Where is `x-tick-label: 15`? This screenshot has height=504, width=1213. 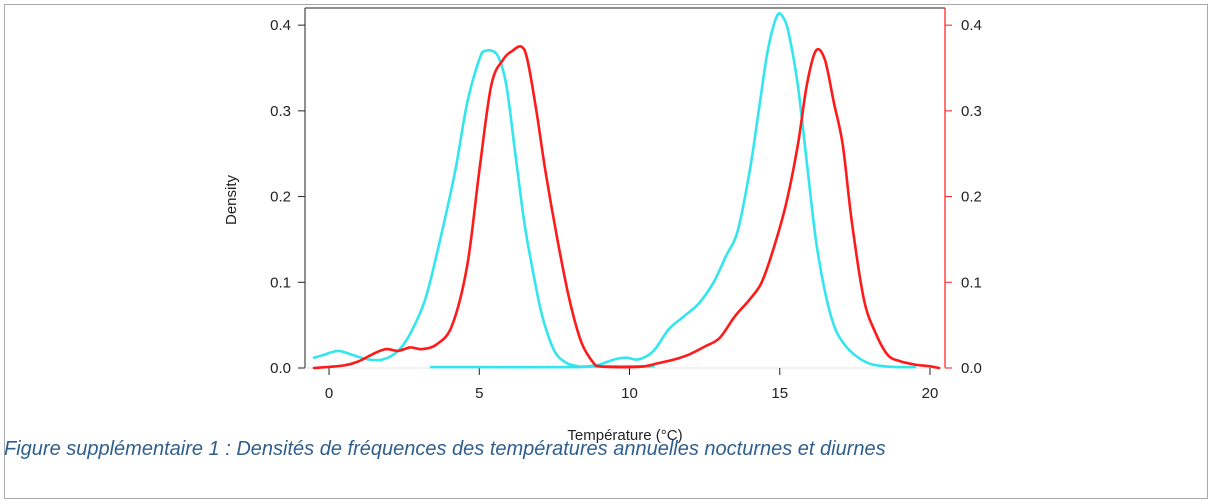
x-tick-label: 15 is located at coordinates (779, 393).